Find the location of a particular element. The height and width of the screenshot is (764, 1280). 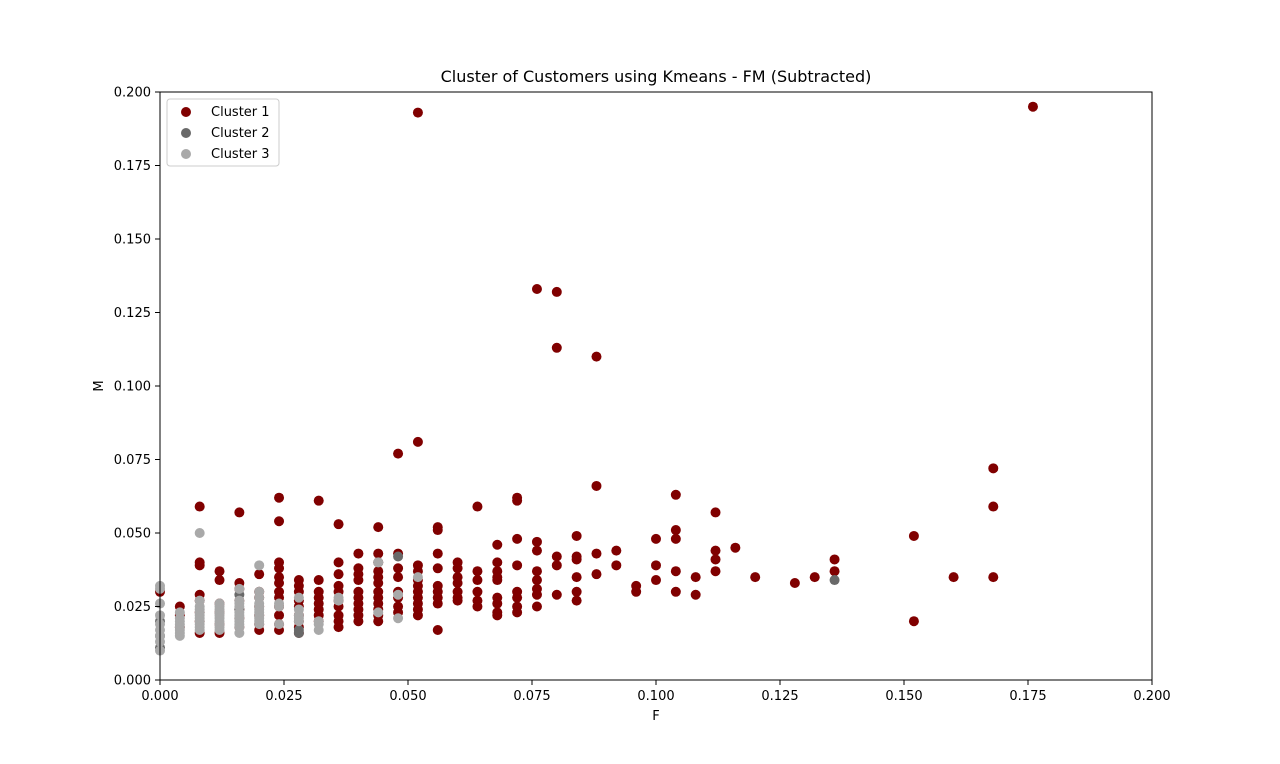

legend: Cluster 1 Cluster 2 Cluster 3 is located at coordinates (223, 132).